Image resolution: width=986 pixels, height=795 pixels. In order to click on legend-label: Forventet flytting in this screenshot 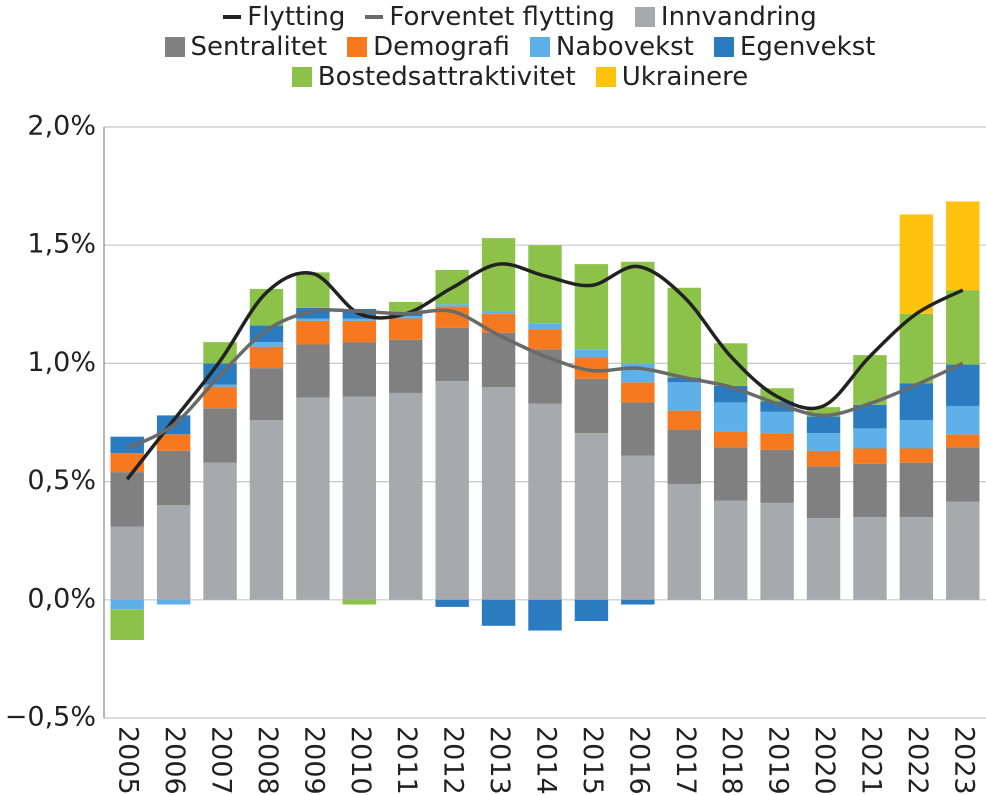, I will do `click(502, 17)`.